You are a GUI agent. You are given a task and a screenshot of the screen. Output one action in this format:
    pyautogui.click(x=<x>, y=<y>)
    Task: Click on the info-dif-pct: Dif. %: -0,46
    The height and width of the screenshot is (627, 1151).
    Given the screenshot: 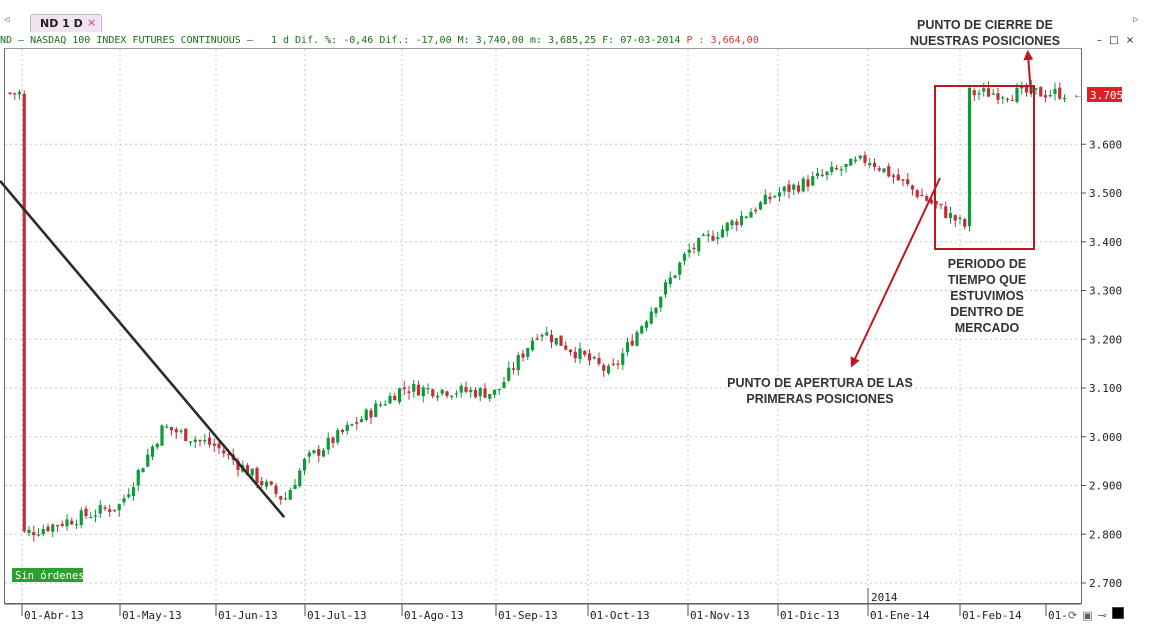 What is the action you would take?
    pyautogui.click(x=334, y=40)
    